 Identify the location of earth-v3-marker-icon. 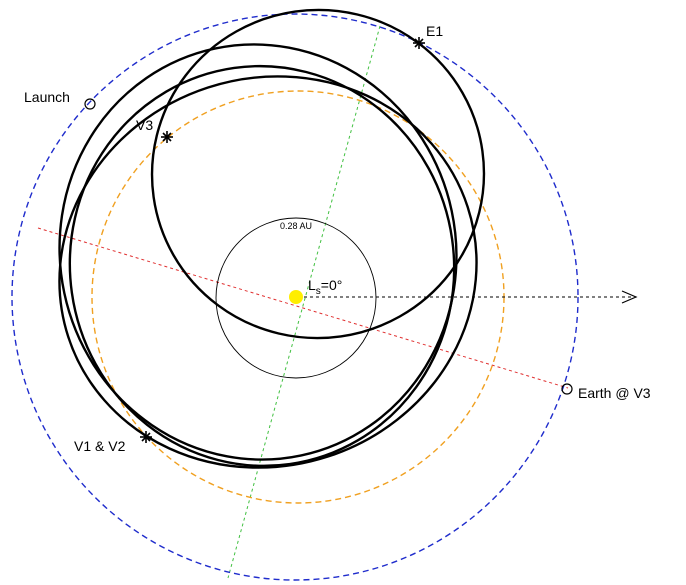
(567, 389).